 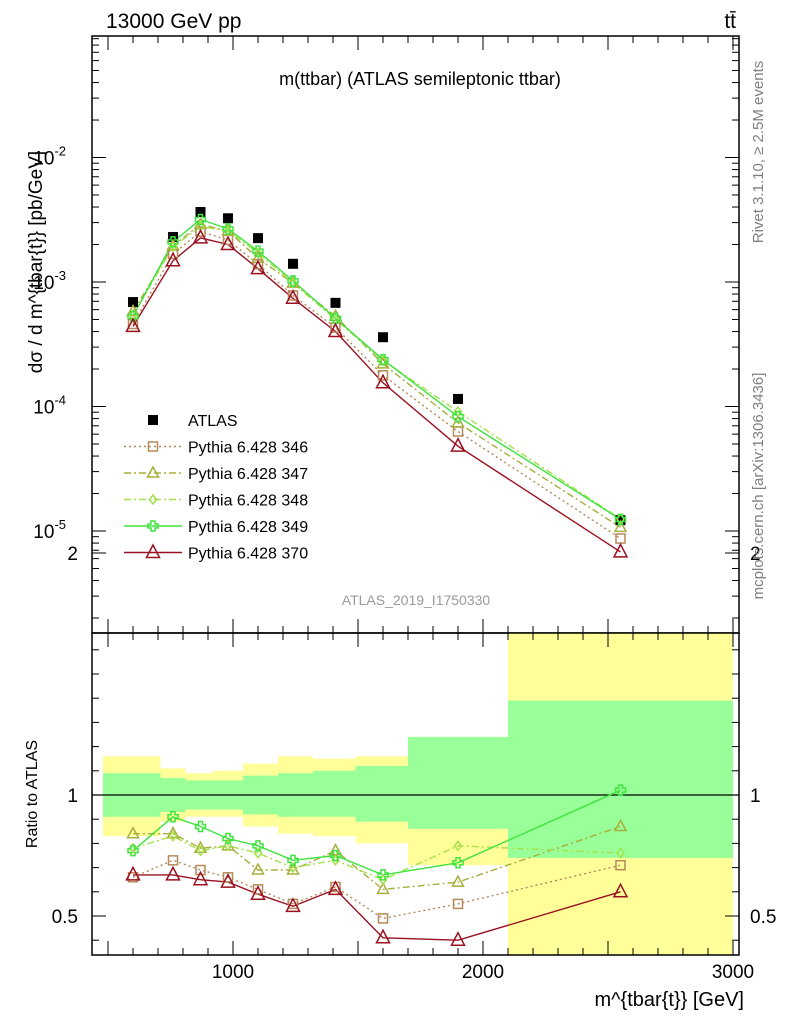 What do you see at coordinates (173, 21) in the screenshot?
I see `energy-label: 13000 GeV pp` at bounding box center [173, 21].